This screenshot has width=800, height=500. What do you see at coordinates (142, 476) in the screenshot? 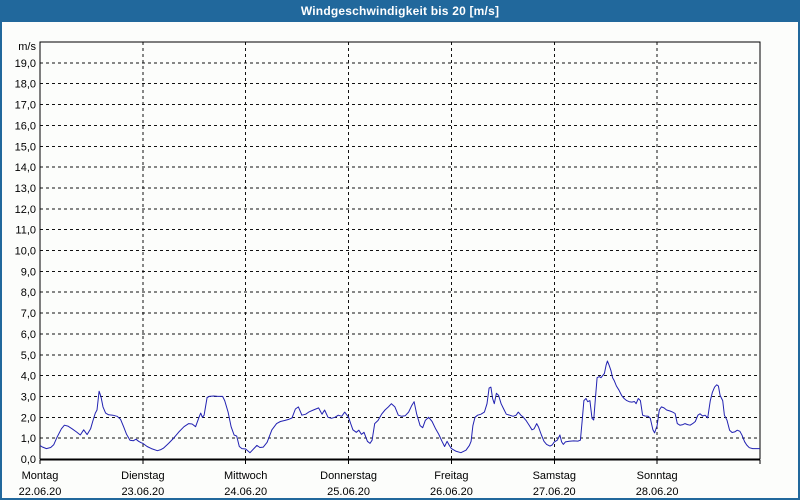
I see `day-name-label: Dienstag` at bounding box center [142, 476].